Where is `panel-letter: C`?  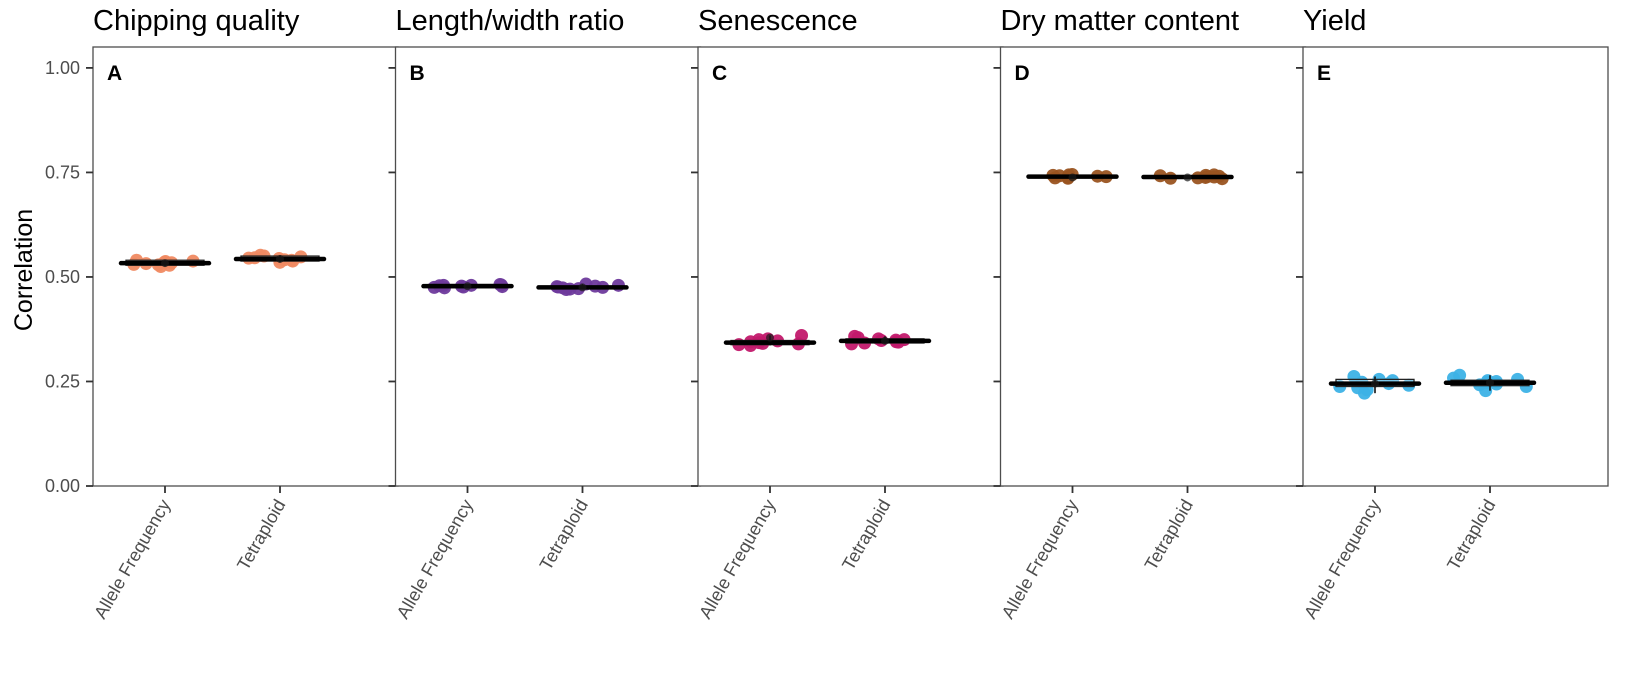
panel-letter: C is located at coordinates (719, 73).